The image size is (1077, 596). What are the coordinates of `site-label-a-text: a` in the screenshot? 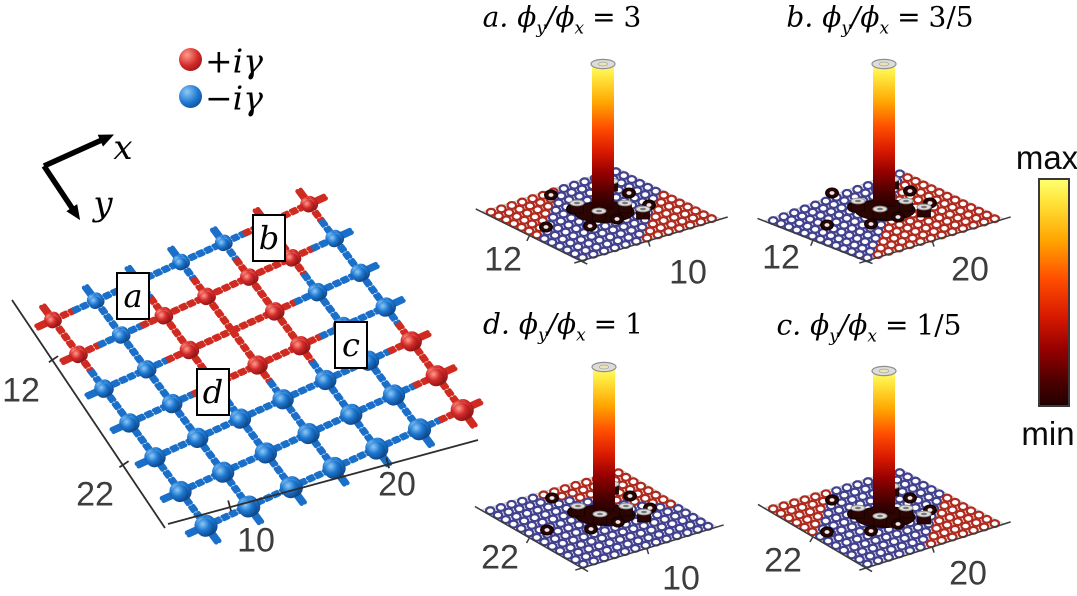 It's located at (133, 296).